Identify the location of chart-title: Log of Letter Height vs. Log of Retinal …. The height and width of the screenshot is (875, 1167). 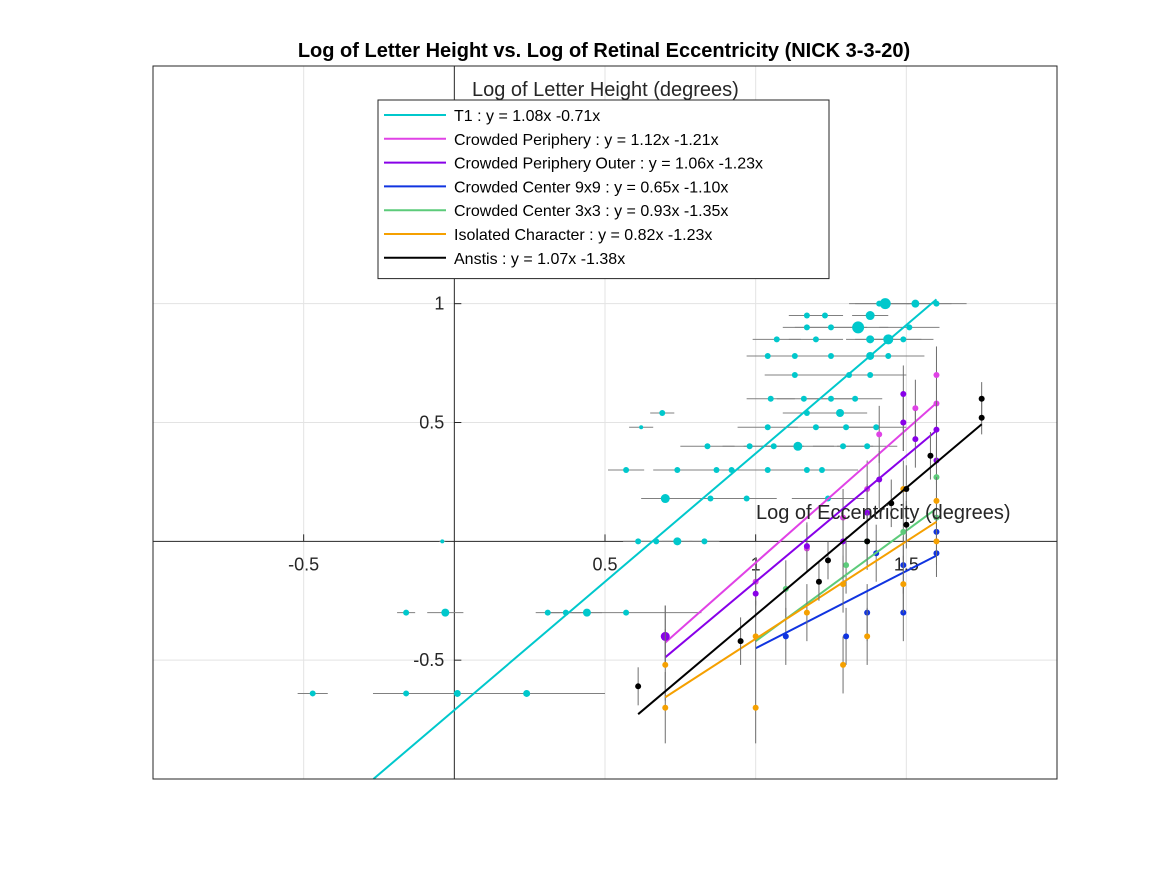
(604, 51).